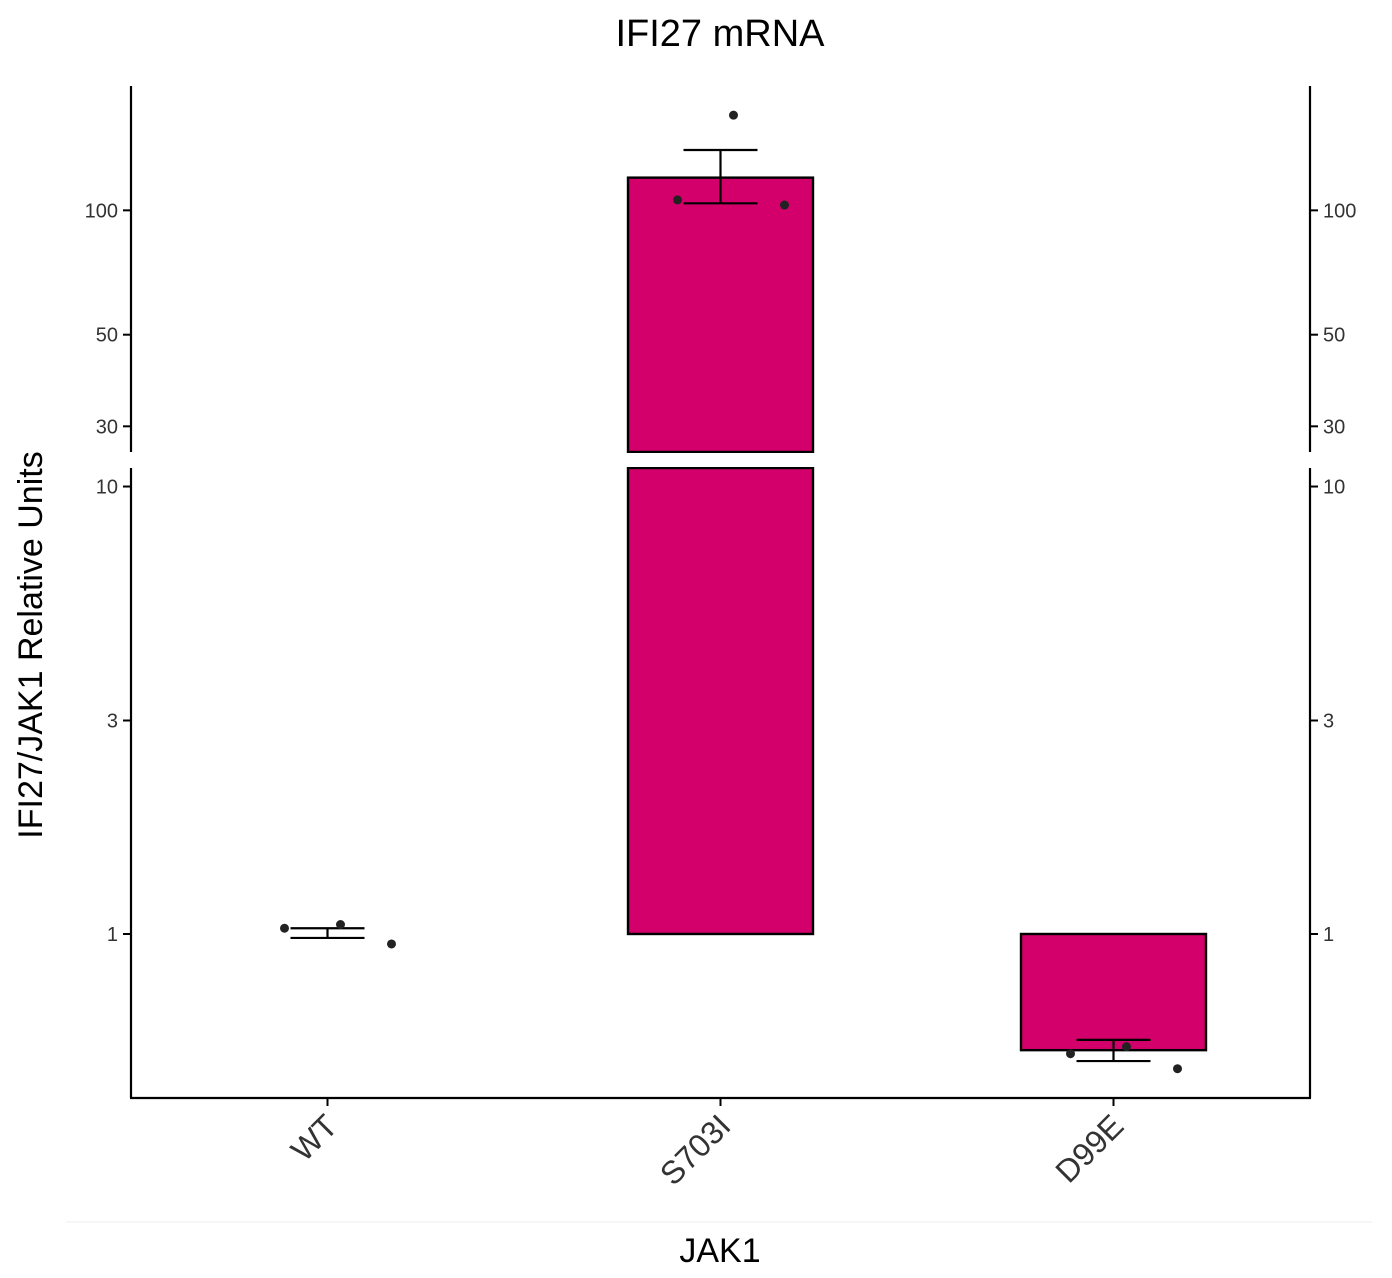 Image resolution: width=1392 pixels, height=1278 pixels. I want to click on y-tick-label-right: 10, so click(1334, 488).